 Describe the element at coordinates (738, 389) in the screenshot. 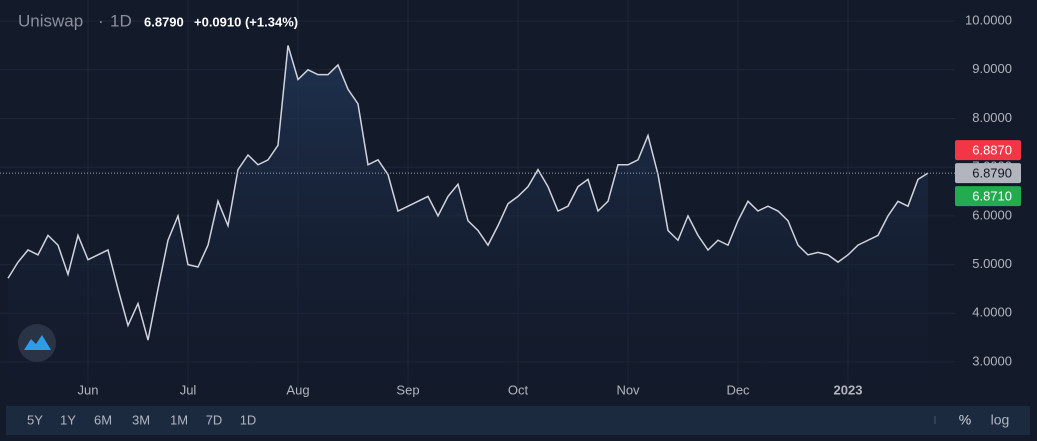

I see `x-tick-label: Dec` at that location.